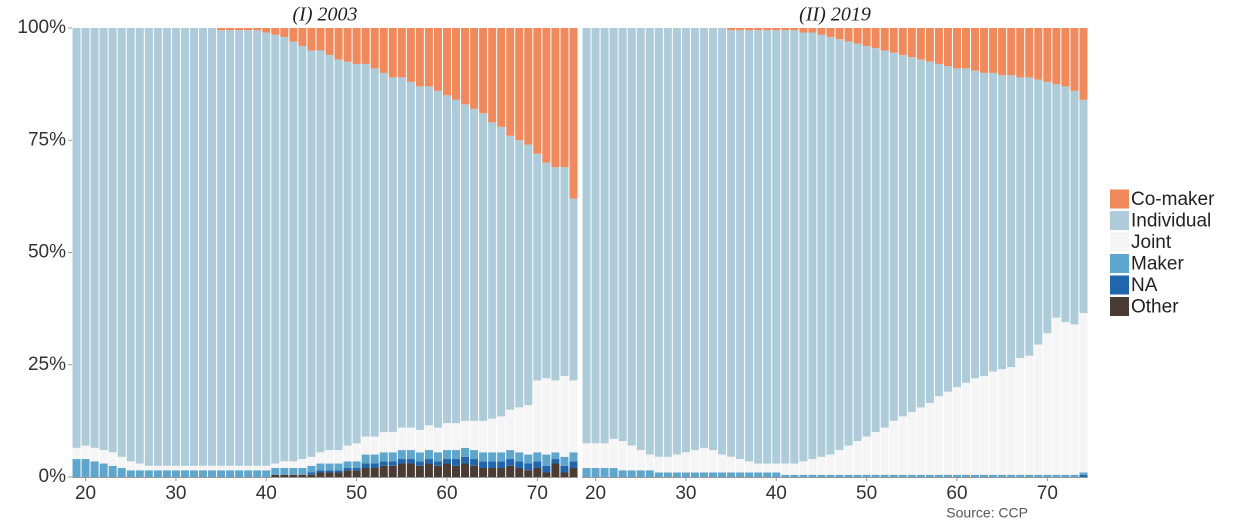  What do you see at coordinates (1157, 264) in the screenshot?
I see `legend-label: Maker` at bounding box center [1157, 264].